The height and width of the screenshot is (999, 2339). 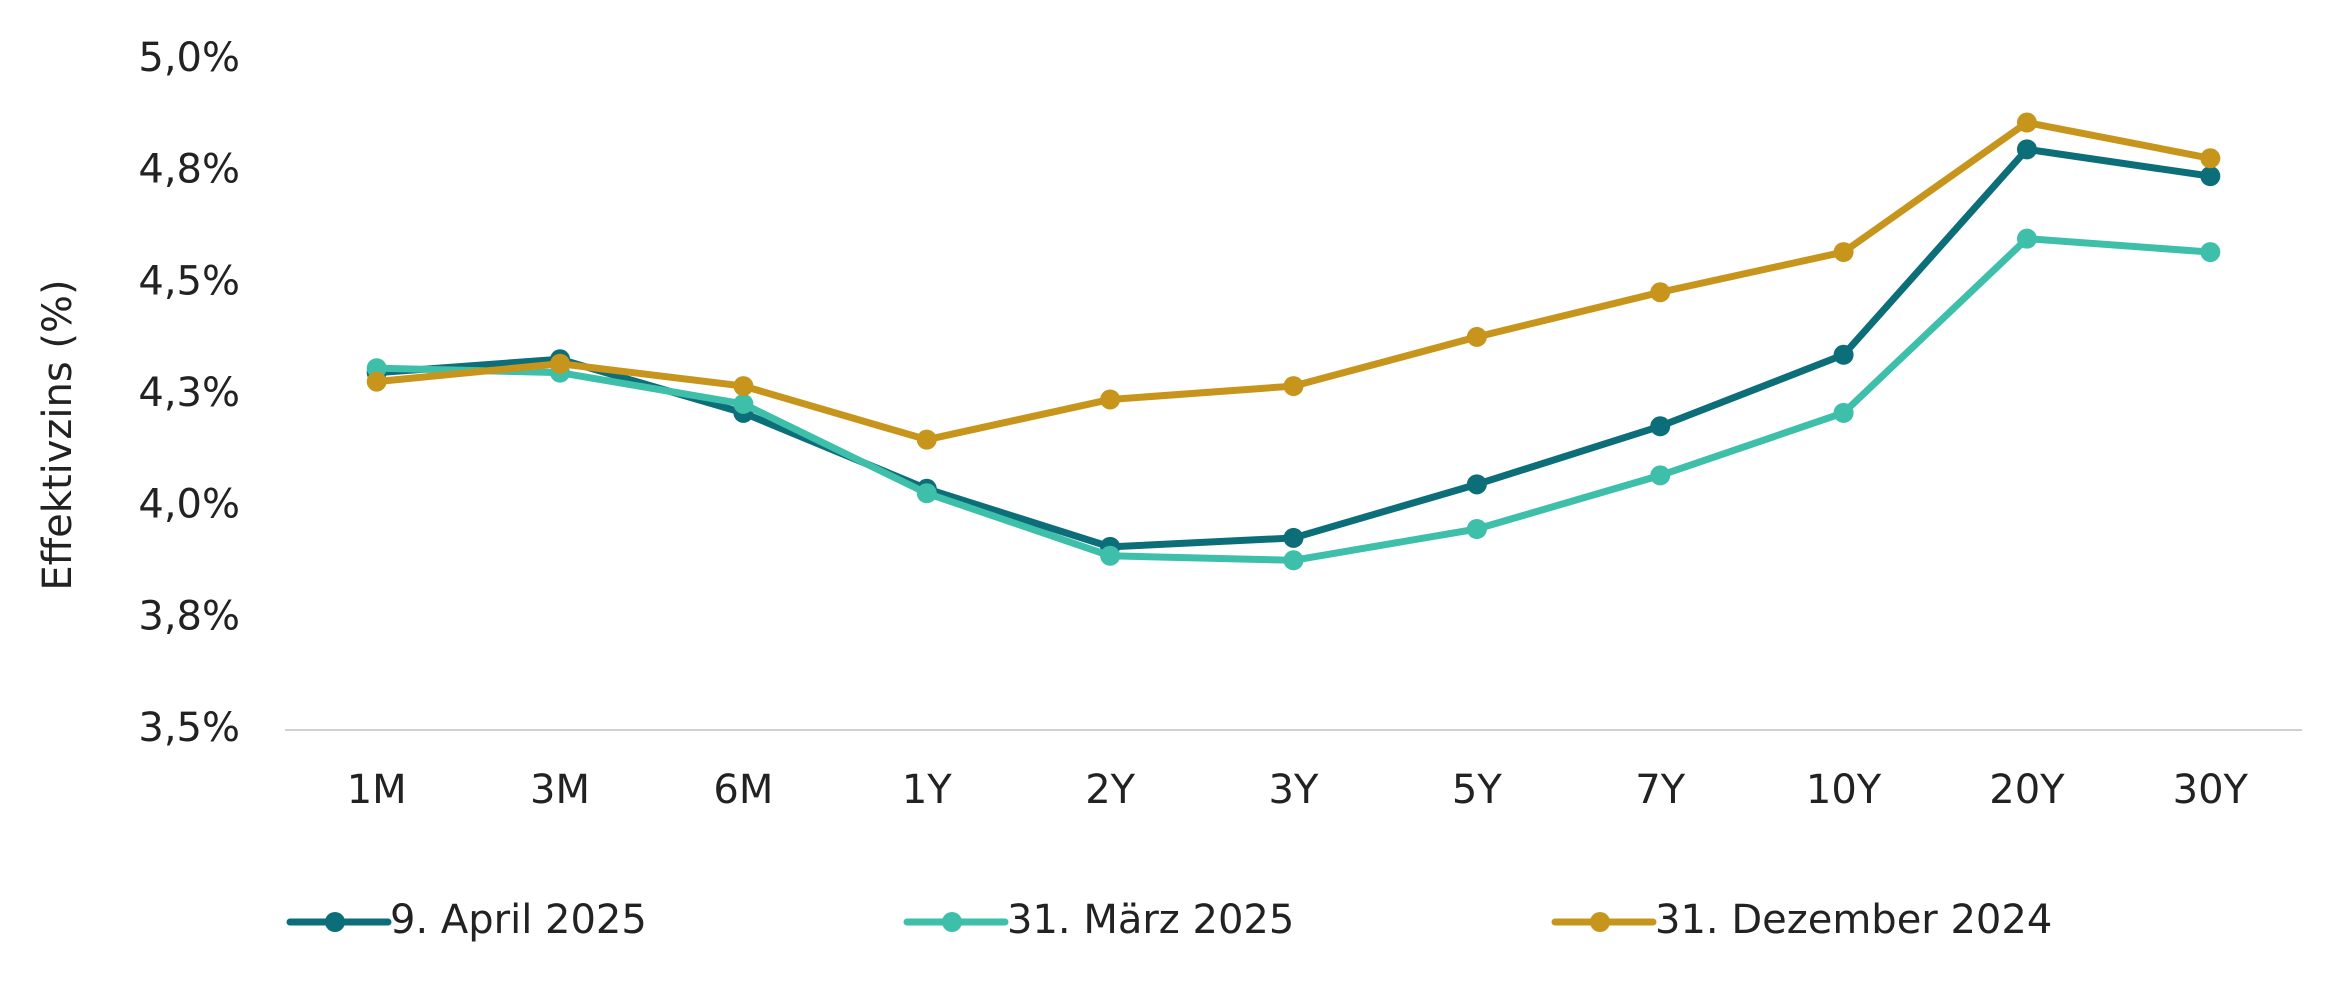 I want to click on y-tick-label: 5,0%, so click(x=189, y=58).